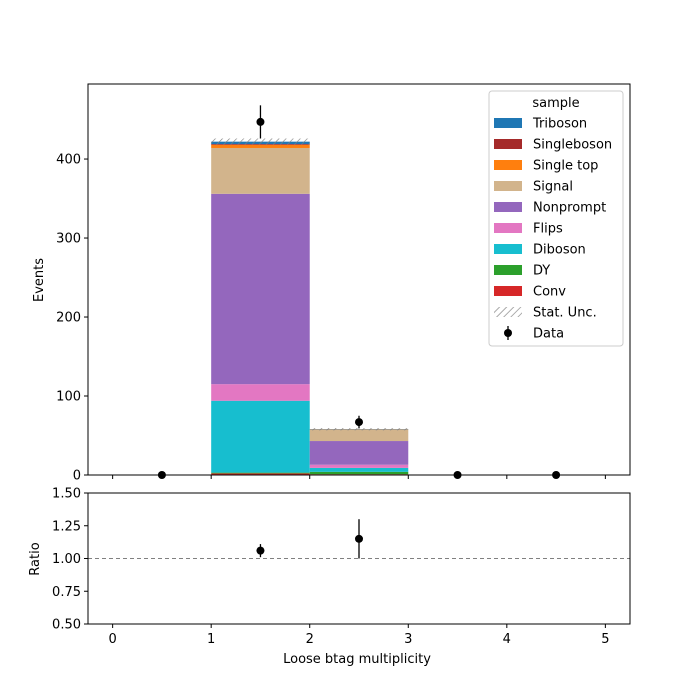 The height and width of the screenshot is (700, 700). What do you see at coordinates (508, 186) in the screenshot?
I see `legend-swatch-signal` at bounding box center [508, 186].